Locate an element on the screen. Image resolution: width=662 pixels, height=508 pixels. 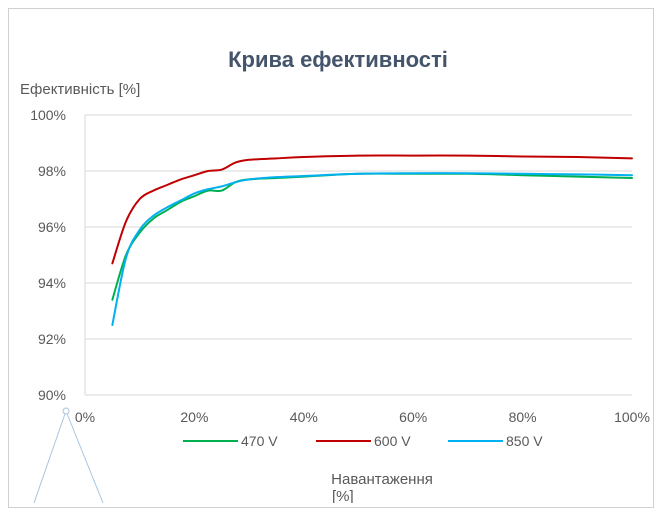
chart-title: Крива ефективності is located at coordinates (338, 59).